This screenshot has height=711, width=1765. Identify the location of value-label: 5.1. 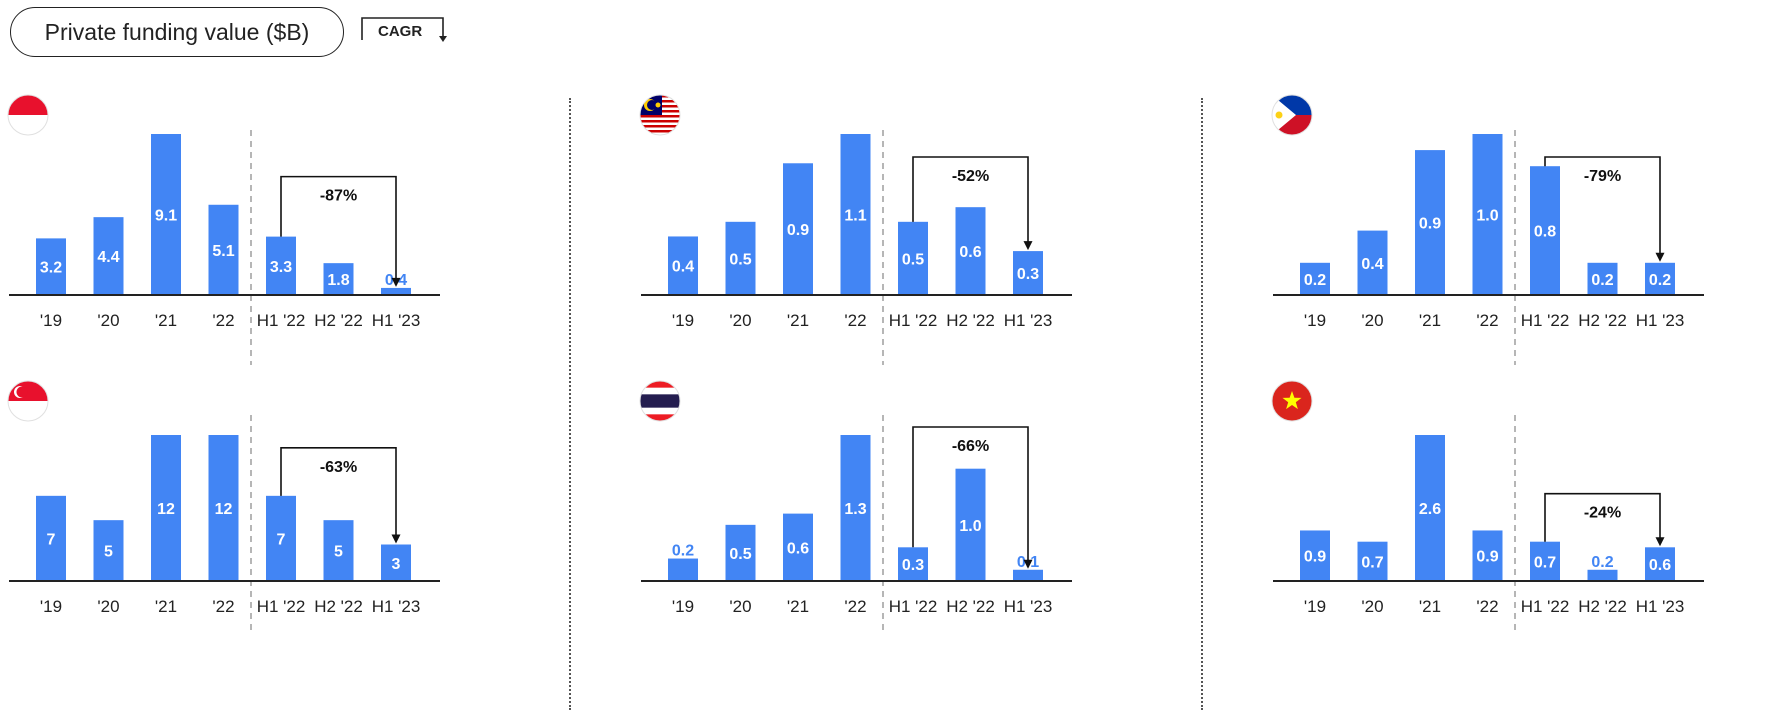
(223, 251).